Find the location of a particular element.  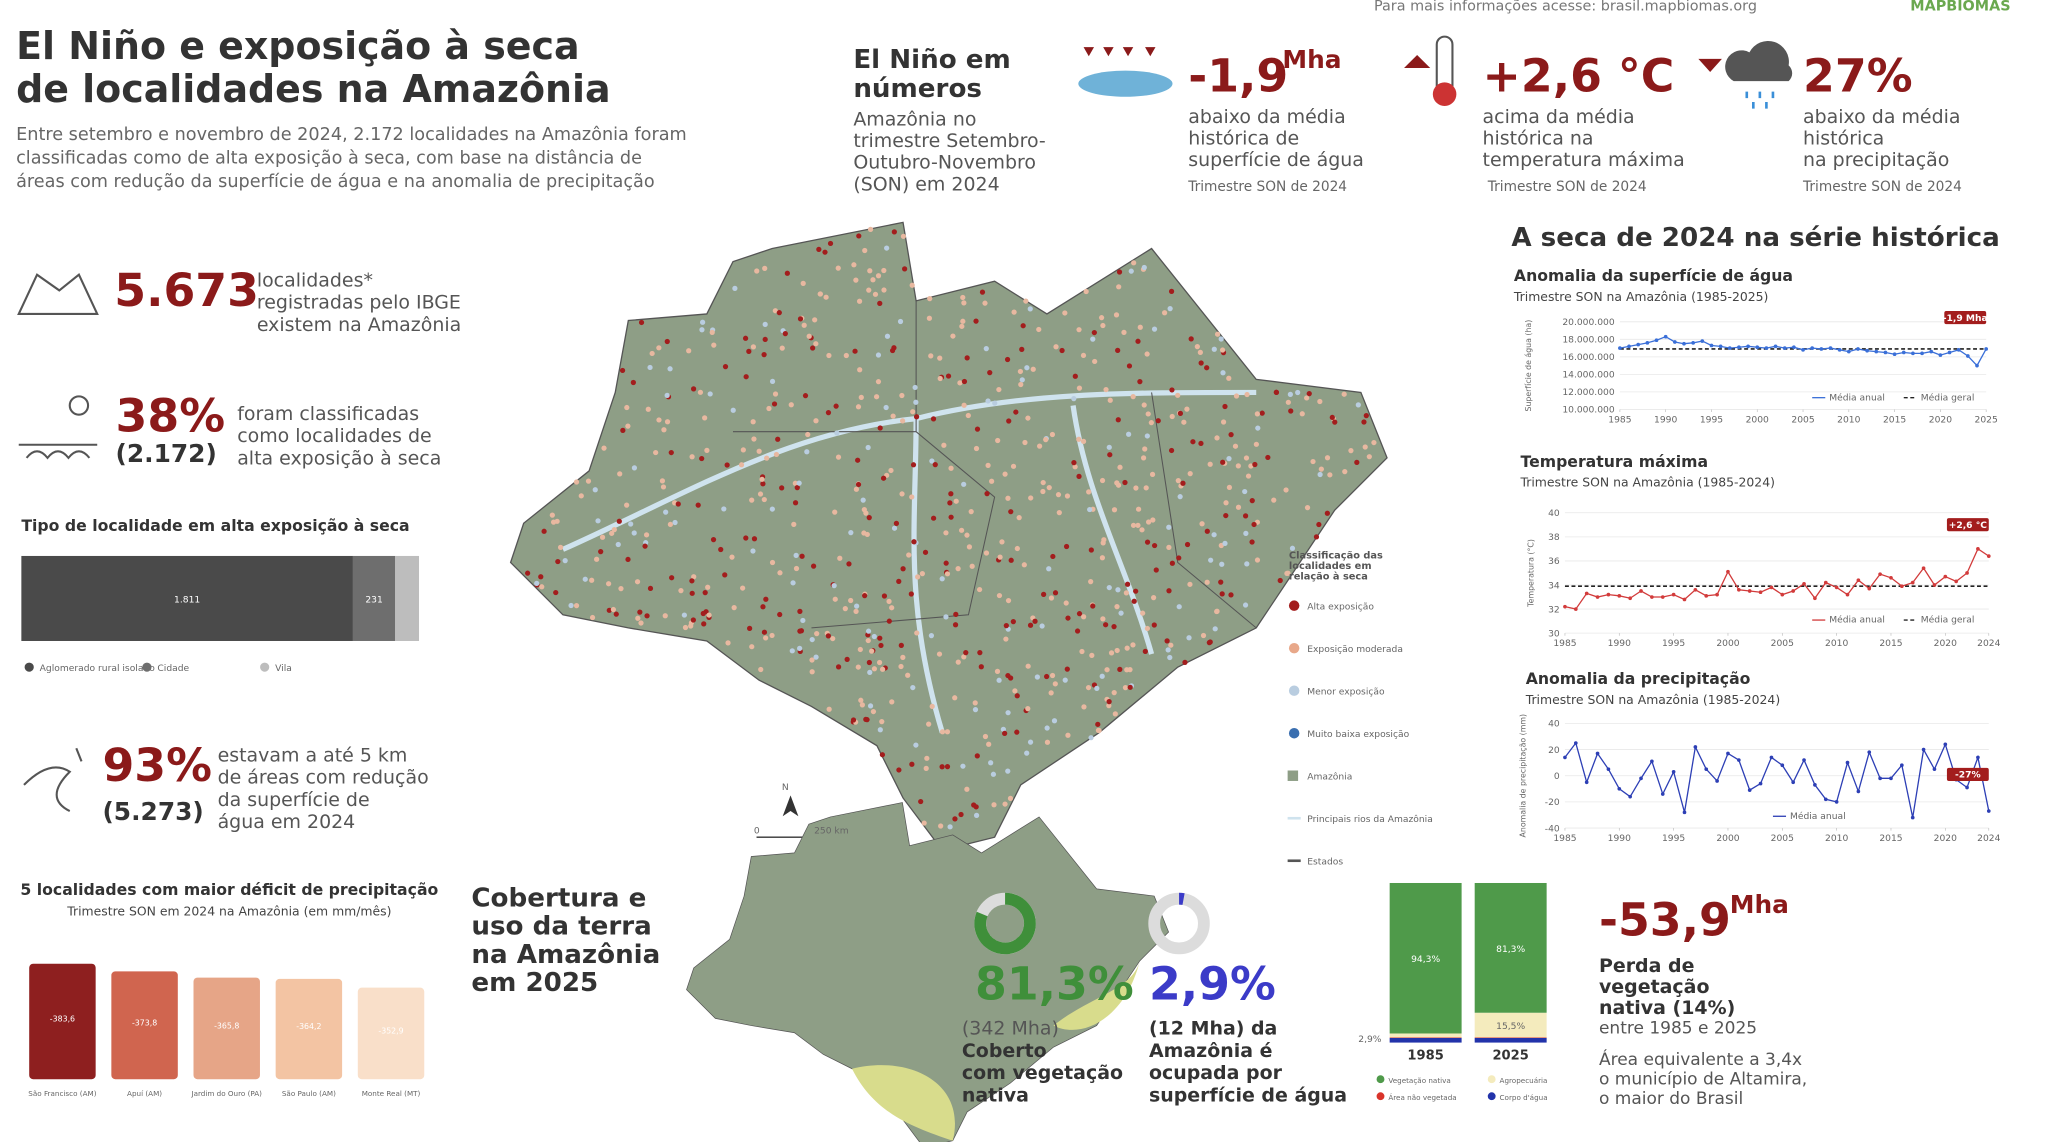

bar-label: -364,2 is located at coordinates (308, 1026).